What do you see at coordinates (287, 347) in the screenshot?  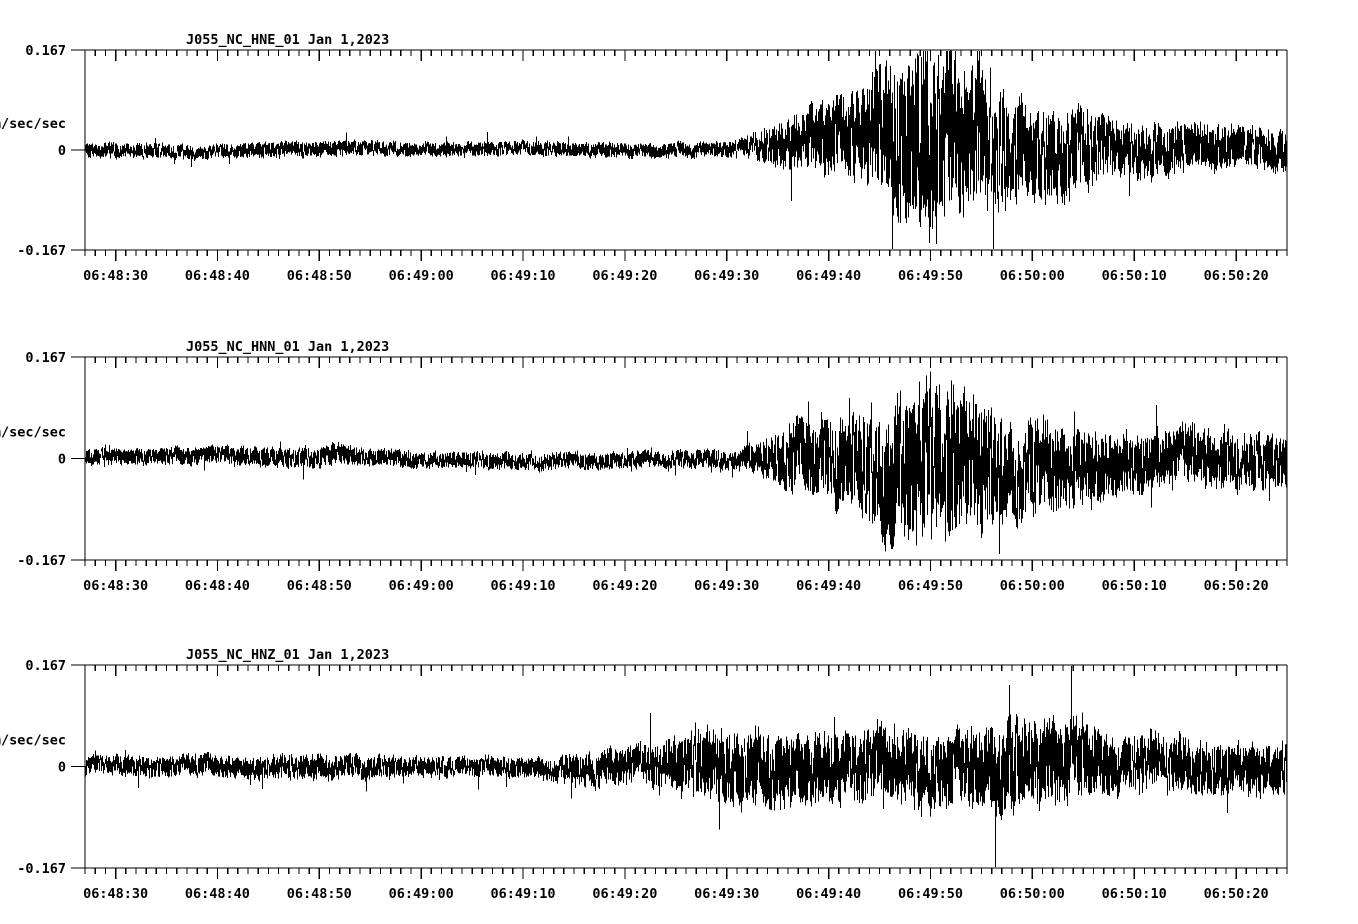 I see `panel-title: J055_NC_HNN_01 Jan 1,2023` at bounding box center [287, 347].